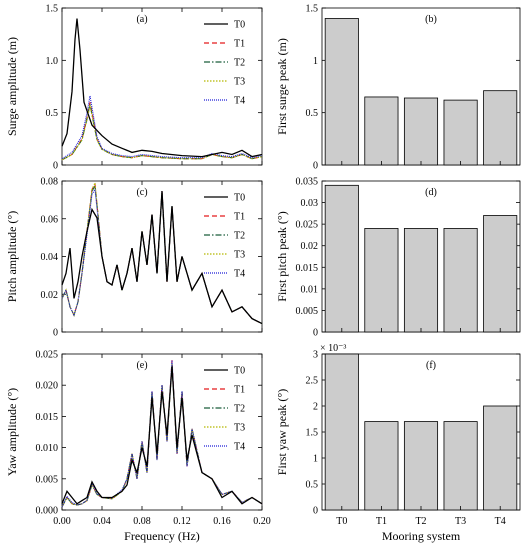 Image resolution: width=529 pixels, height=550 pixels. I want to click on y-tick-label: 1.0, so click(52, 61).